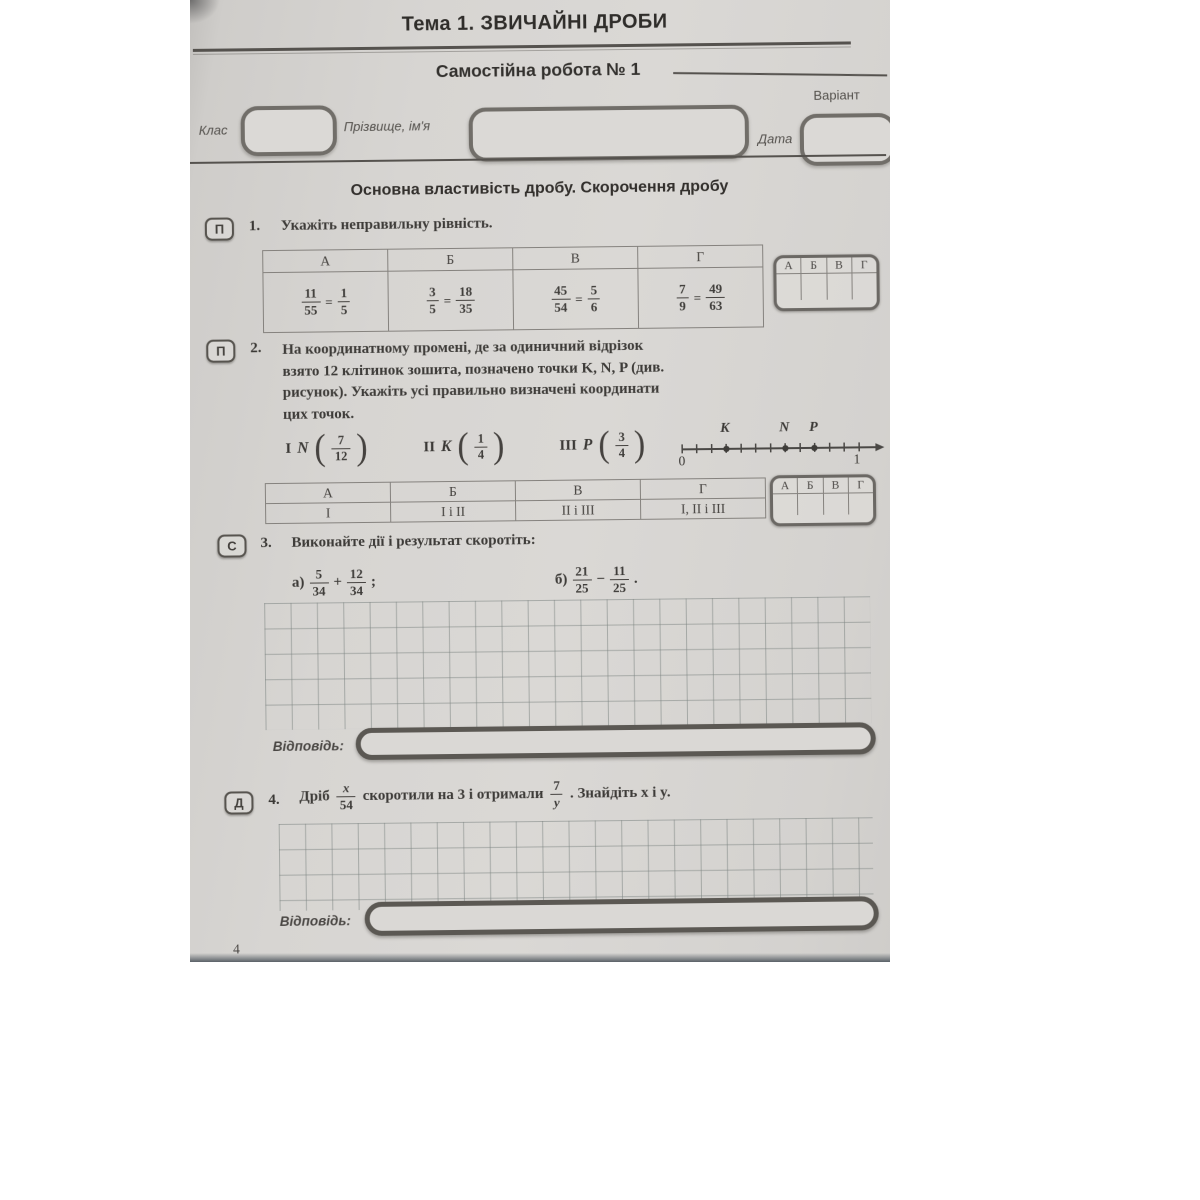 This screenshot has height=1200, width=1200. I want to click on den: 34, so click(319, 590).